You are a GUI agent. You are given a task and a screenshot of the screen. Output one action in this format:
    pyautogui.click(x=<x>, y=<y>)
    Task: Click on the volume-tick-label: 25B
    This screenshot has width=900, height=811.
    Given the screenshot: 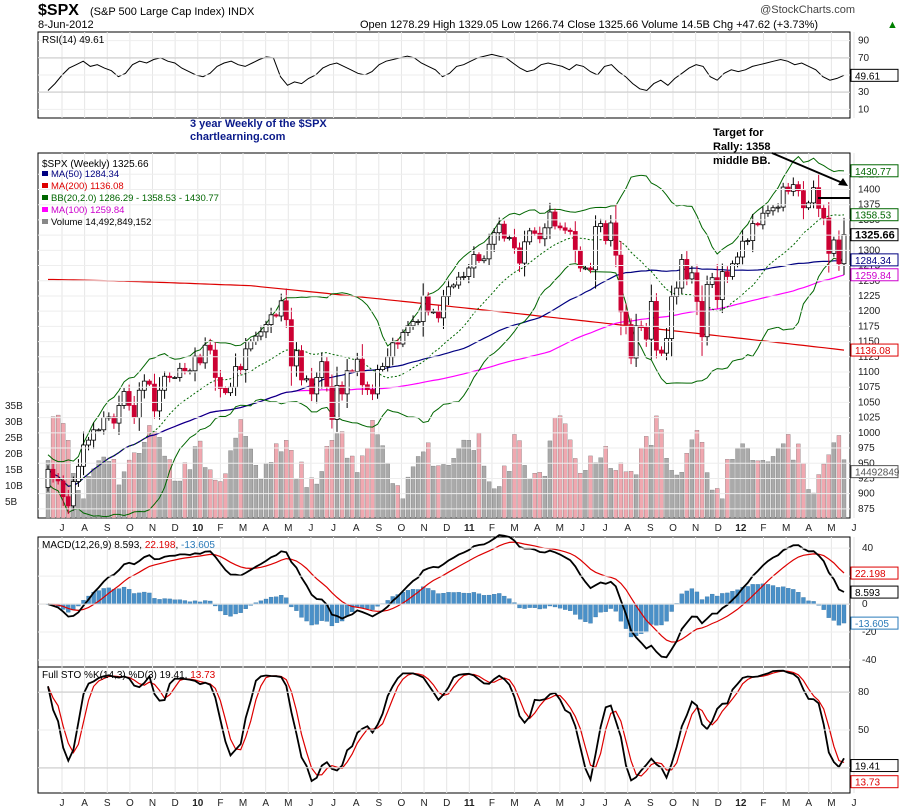 What is the action you would take?
    pyautogui.click(x=14, y=438)
    